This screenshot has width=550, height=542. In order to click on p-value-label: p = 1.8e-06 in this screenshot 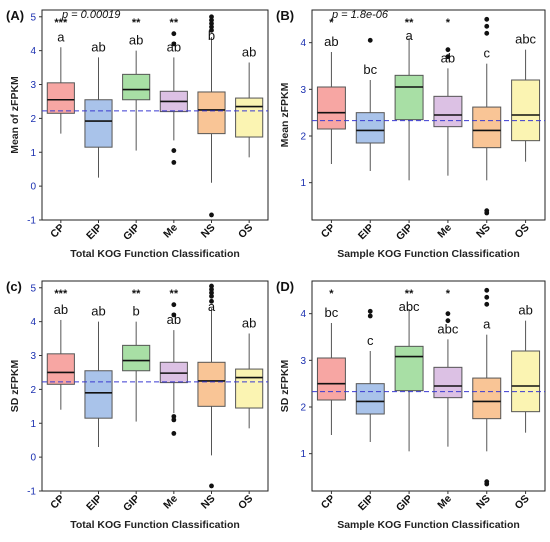, I will do `click(360, 15)`.